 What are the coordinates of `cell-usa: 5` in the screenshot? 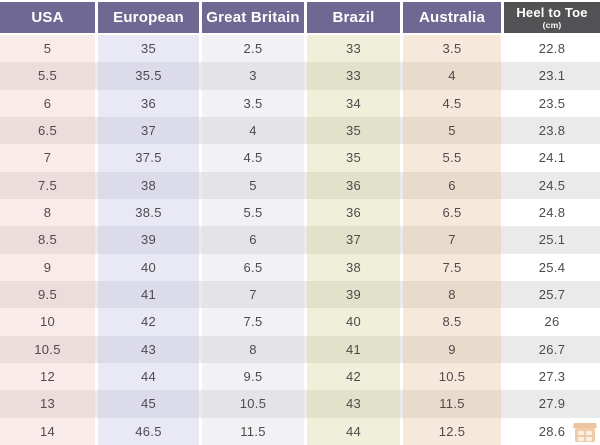 It's located at (47, 49).